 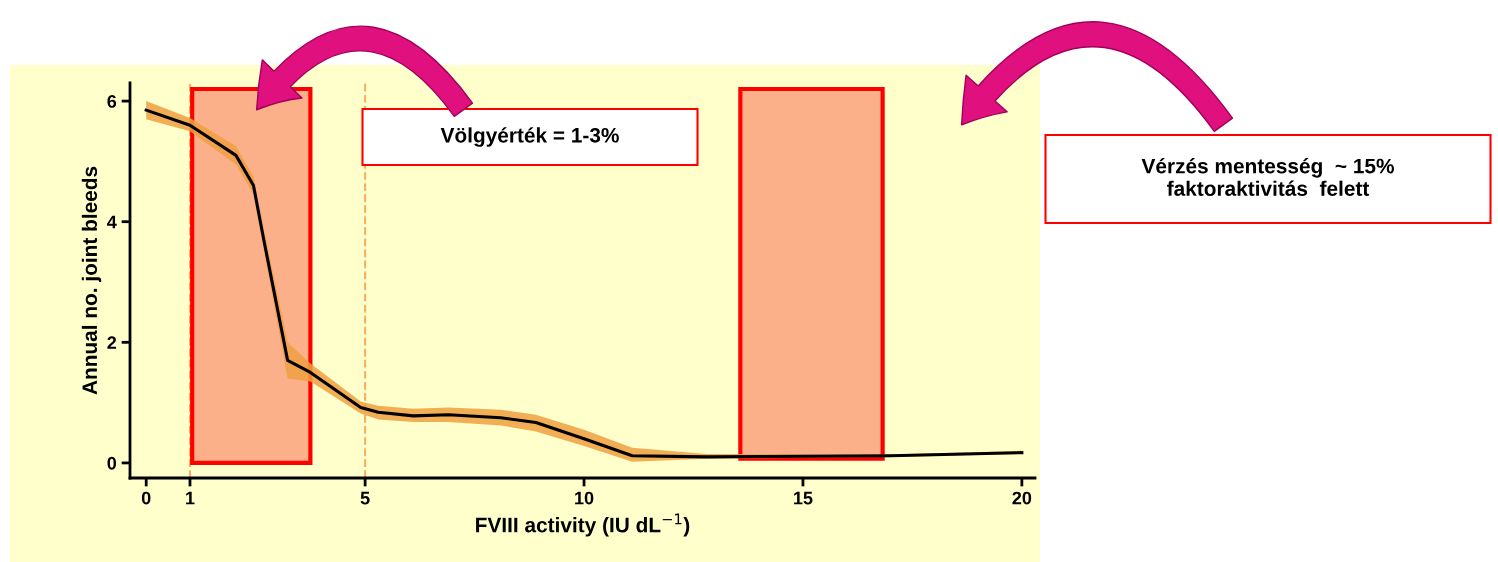 What do you see at coordinates (112, 463) in the screenshot?
I see `y-tick-label: 0` at bounding box center [112, 463].